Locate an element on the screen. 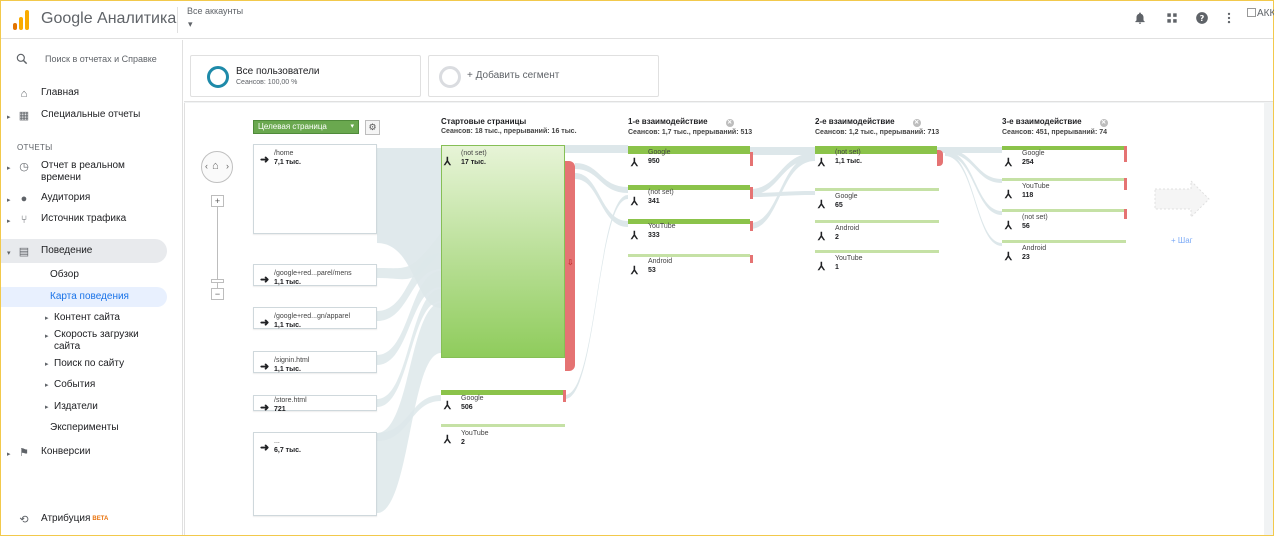 Image resolution: width=1274 pixels, height=536 pixels. interaction-node: ⅄ YouTube 1 is located at coordinates (877, 263).